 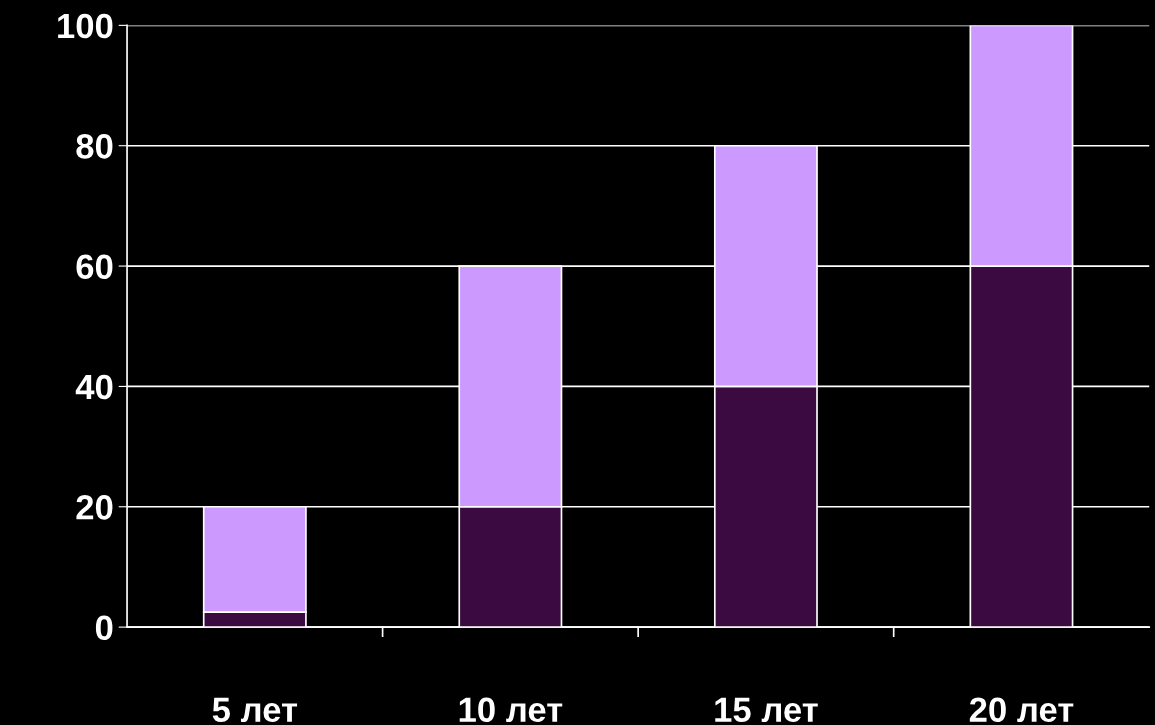 What do you see at coordinates (1021, 710) in the screenshot?
I see `x-tick-label: 20 лет` at bounding box center [1021, 710].